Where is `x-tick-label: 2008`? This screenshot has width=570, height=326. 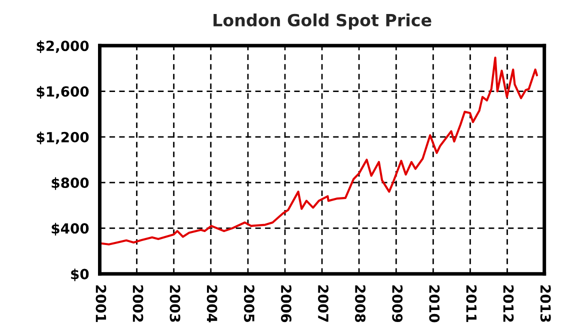
x-tick-label: 2008 is located at coordinates (360, 303).